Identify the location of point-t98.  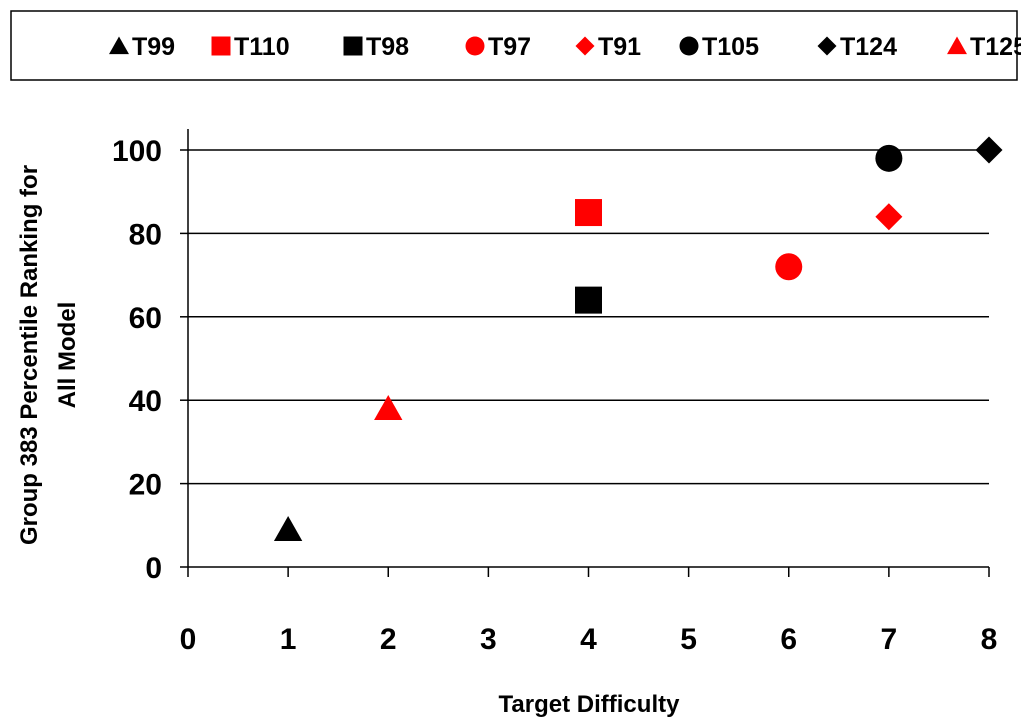
(588, 300).